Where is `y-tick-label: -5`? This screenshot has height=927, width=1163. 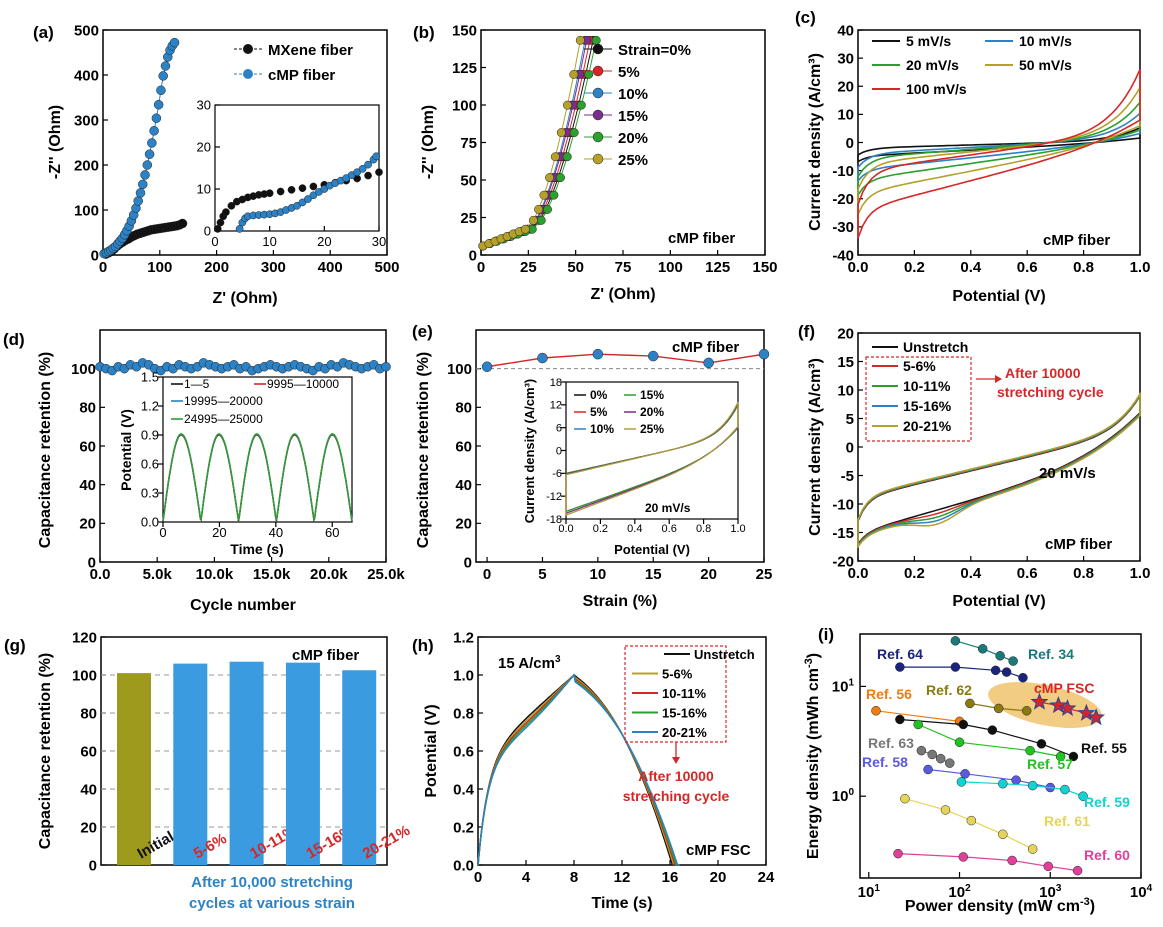 y-tick-label: -5 is located at coordinates (847, 476).